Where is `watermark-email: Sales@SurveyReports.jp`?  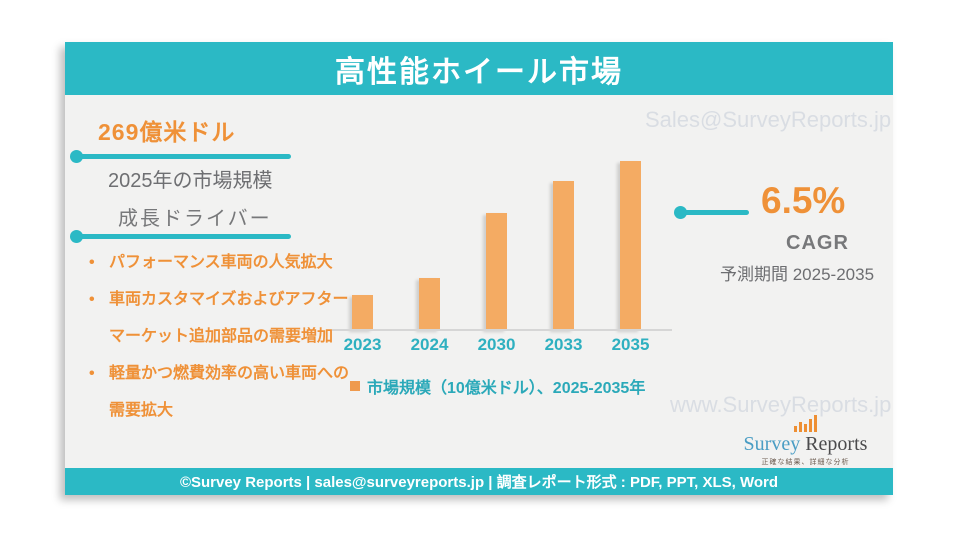 watermark-email: Sales@SurveyReports.jp is located at coordinates (768, 119).